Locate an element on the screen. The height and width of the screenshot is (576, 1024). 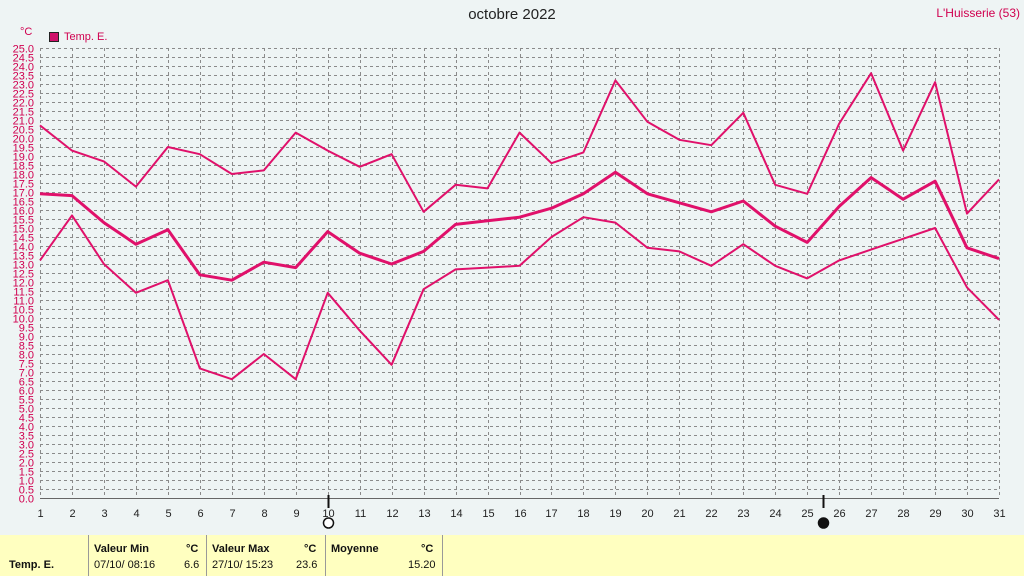
y-tick-label: 2.0 is located at coordinates (26, 464).